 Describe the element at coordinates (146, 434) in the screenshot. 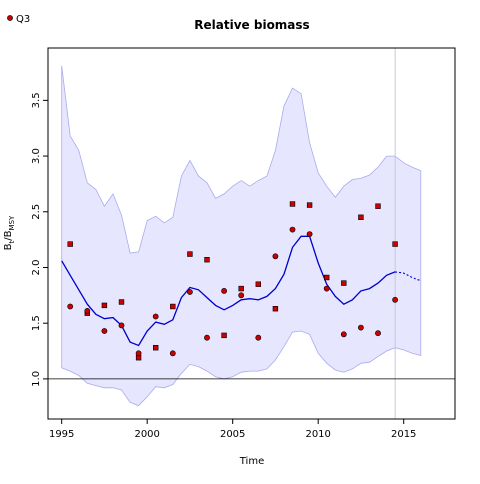

I see `x-tick-label: 2000` at that location.